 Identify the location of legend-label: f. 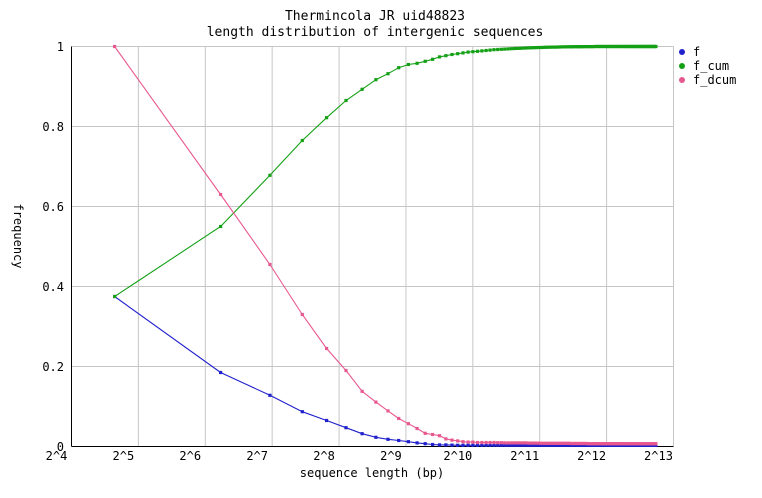
(697, 52).